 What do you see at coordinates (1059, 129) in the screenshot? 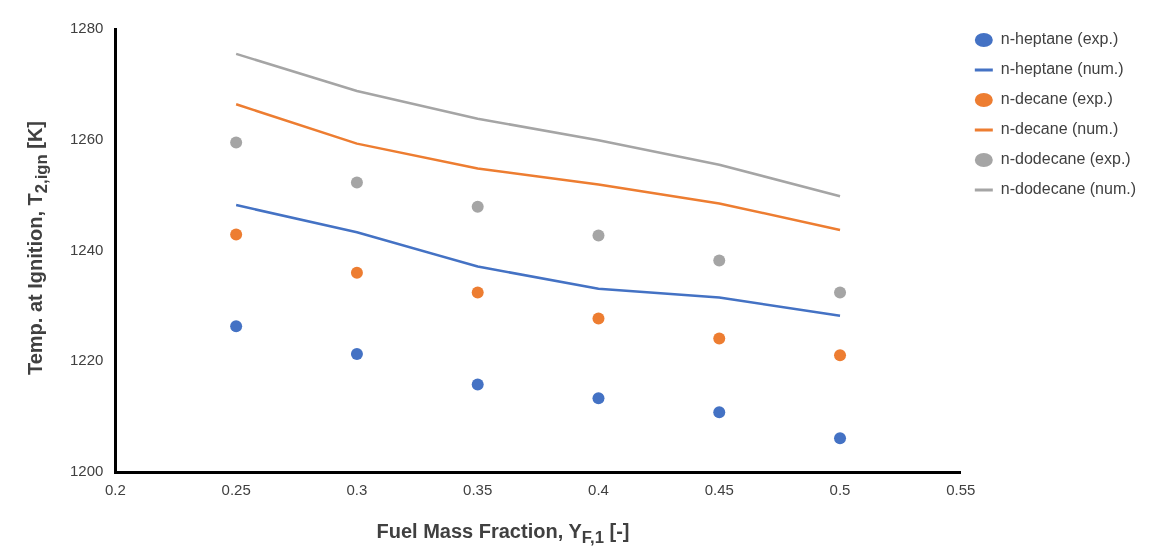
I see `legend-label: n-decane (num.)` at bounding box center [1059, 129].